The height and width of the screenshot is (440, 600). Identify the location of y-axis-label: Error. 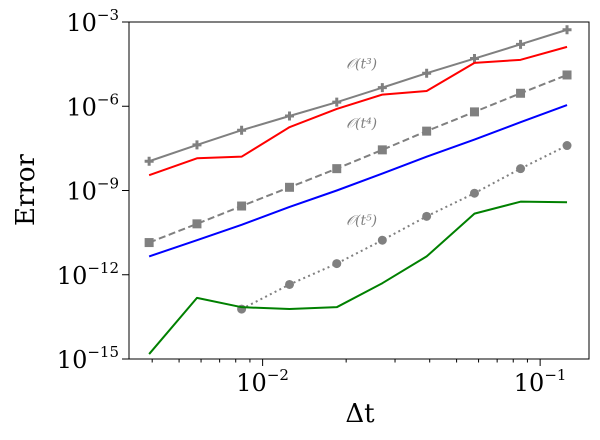
(26, 189).